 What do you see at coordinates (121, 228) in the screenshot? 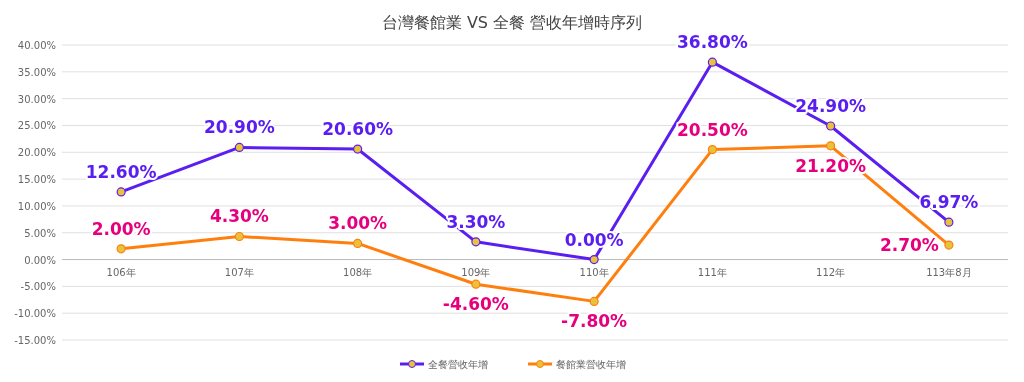
I see `data-label: 2.00%` at bounding box center [121, 228].